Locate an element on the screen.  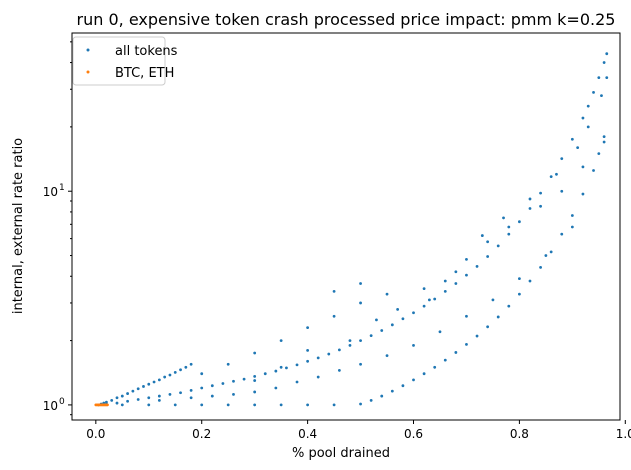
x-tick-label: 1.0 is located at coordinates (623, 434).